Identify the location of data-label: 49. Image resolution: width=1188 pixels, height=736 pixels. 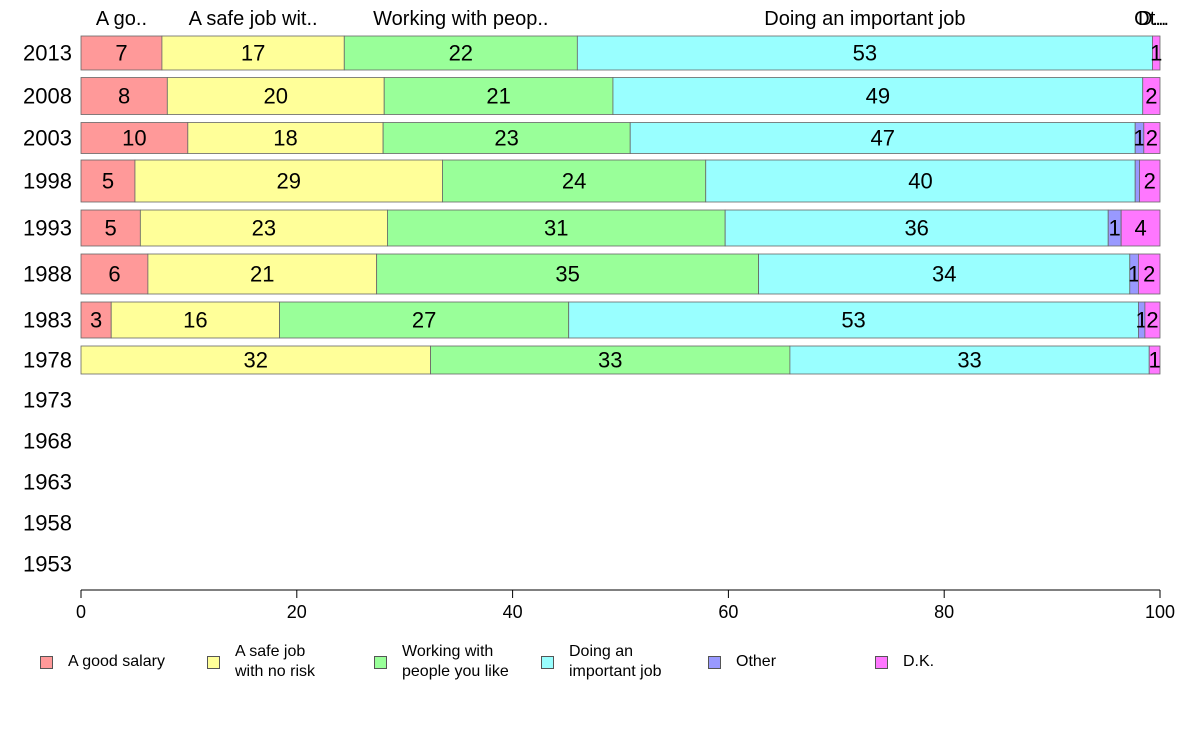
(878, 96).